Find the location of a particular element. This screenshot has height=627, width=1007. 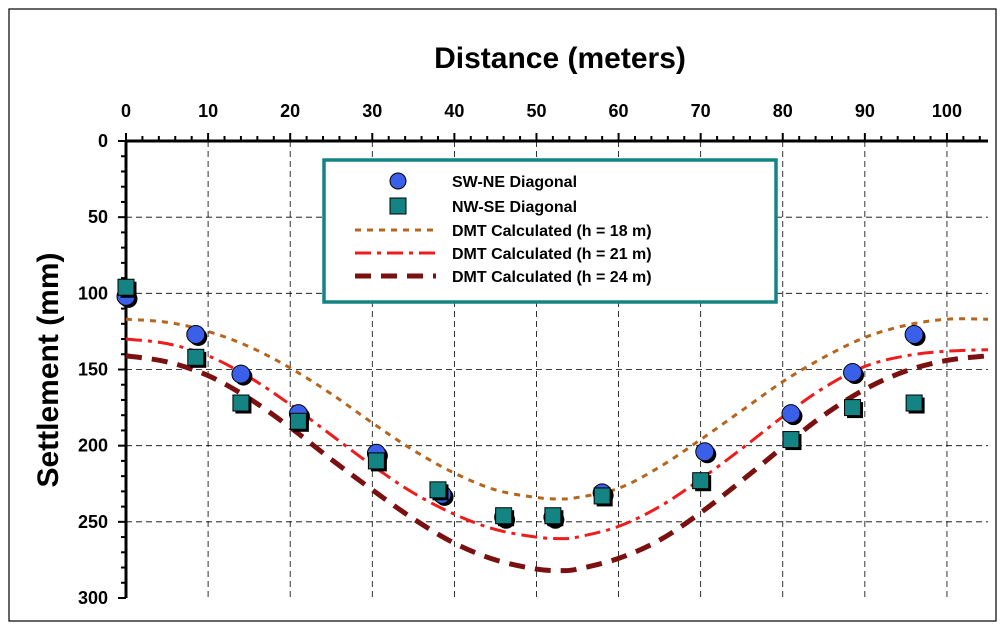

legend-label: DMT Calculated (h = 18 m) is located at coordinates (552, 231).